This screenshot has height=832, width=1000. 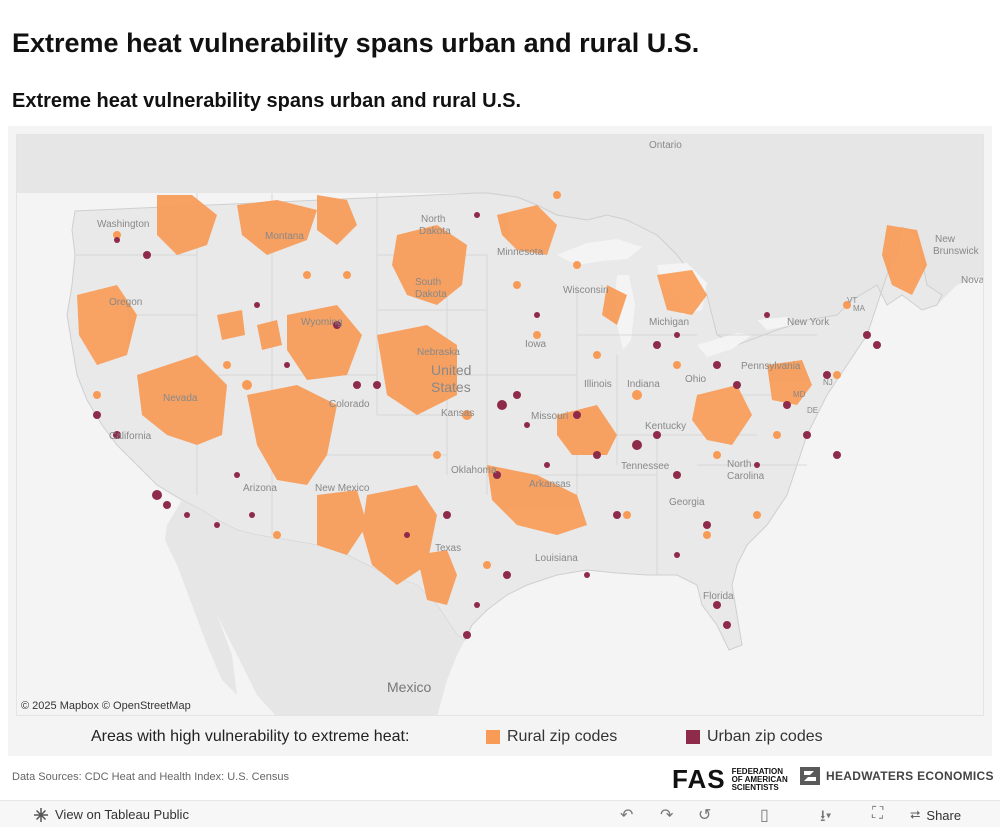 What do you see at coordinates (431, 294) in the screenshot?
I see `label-south-dakota-2: Dakota` at bounding box center [431, 294].